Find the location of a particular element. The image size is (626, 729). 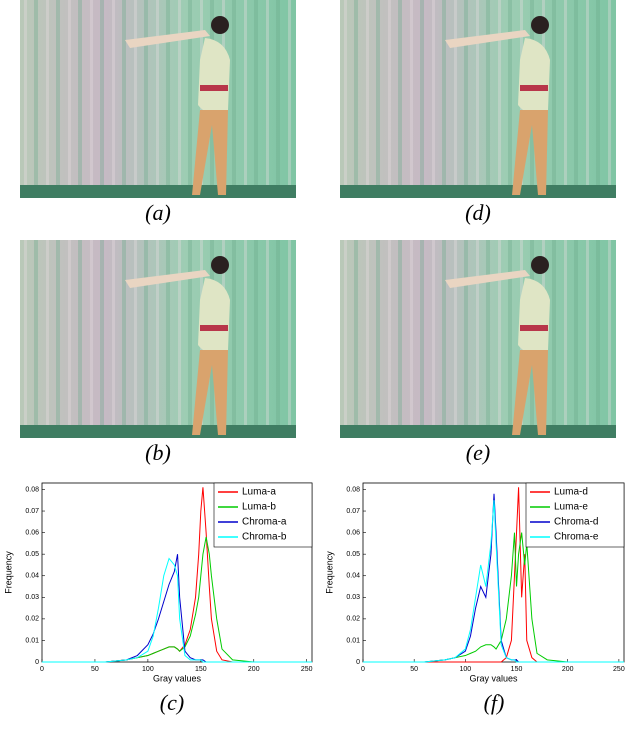

caption: (f) is located at coordinates (494, 702).